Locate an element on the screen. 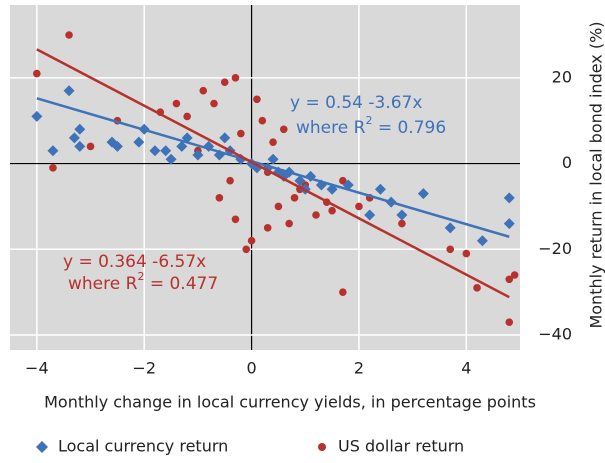 Image resolution: width=605 pixels, height=463 pixels. y-tick-label: 20 is located at coordinates (562, 76).